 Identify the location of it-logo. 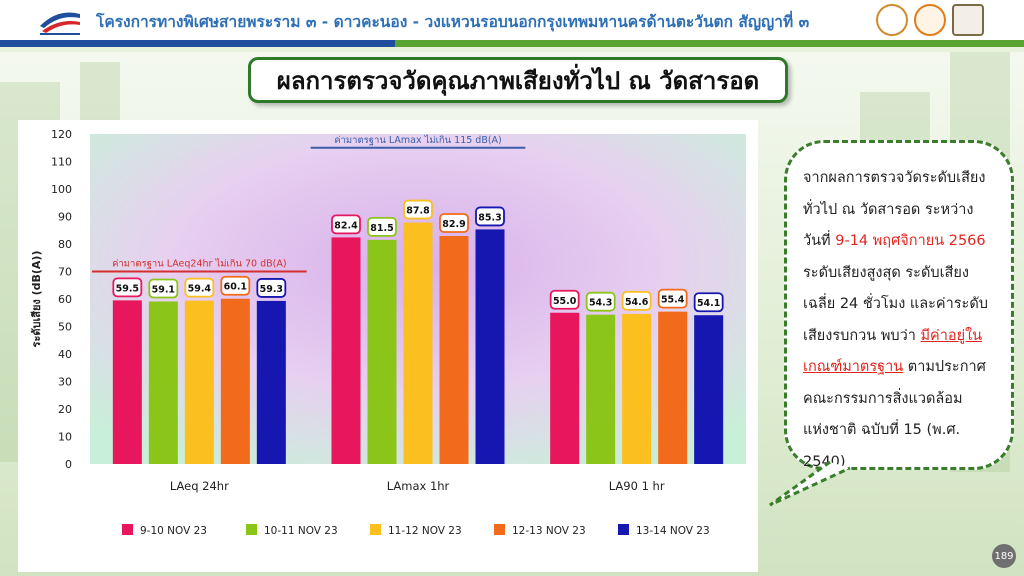
(930, 20).